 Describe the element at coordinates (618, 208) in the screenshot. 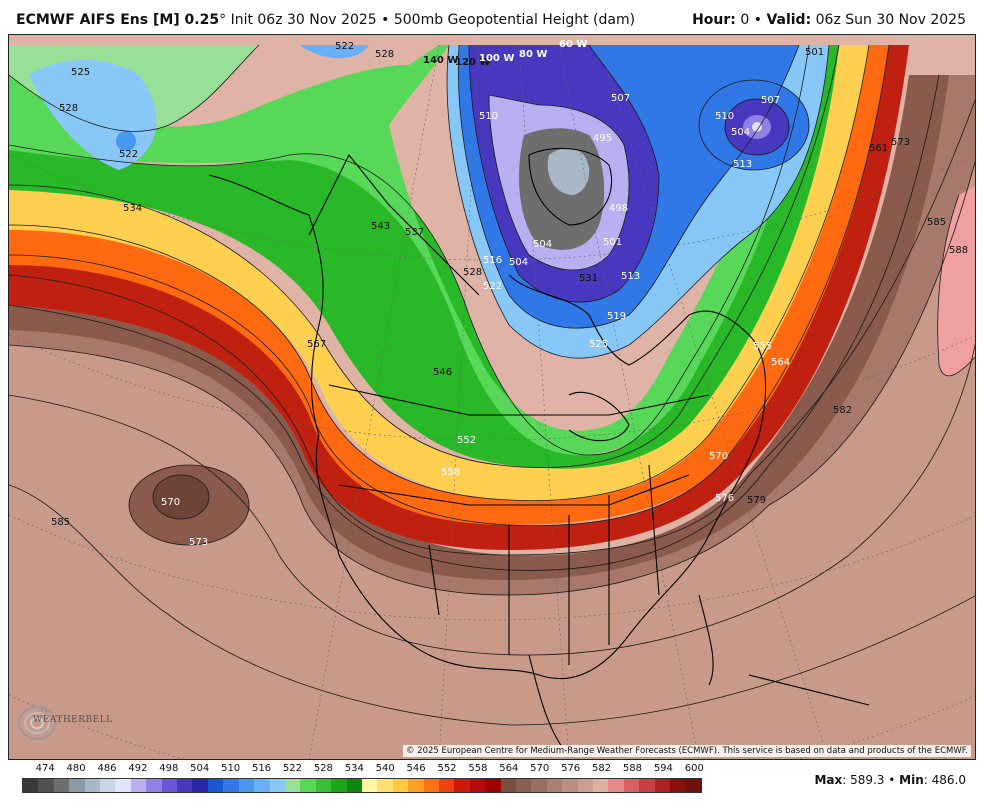

I see `contour-label: 498` at that location.